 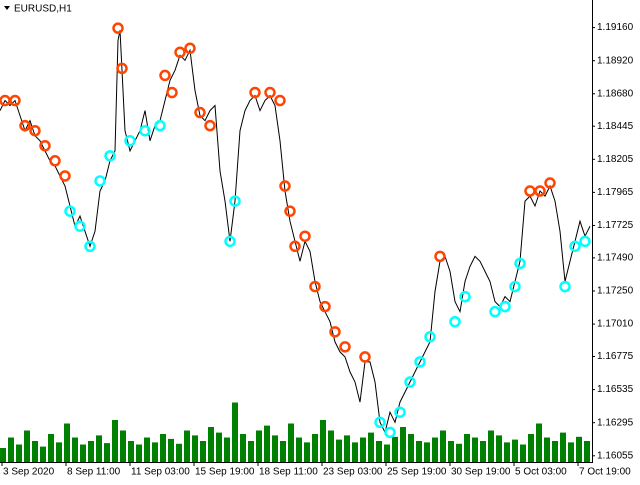 What do you see at coordinates (615, 356) in the screenshot?
I see `y-tick-label: 1.16775` at bounding box center [615, 356].